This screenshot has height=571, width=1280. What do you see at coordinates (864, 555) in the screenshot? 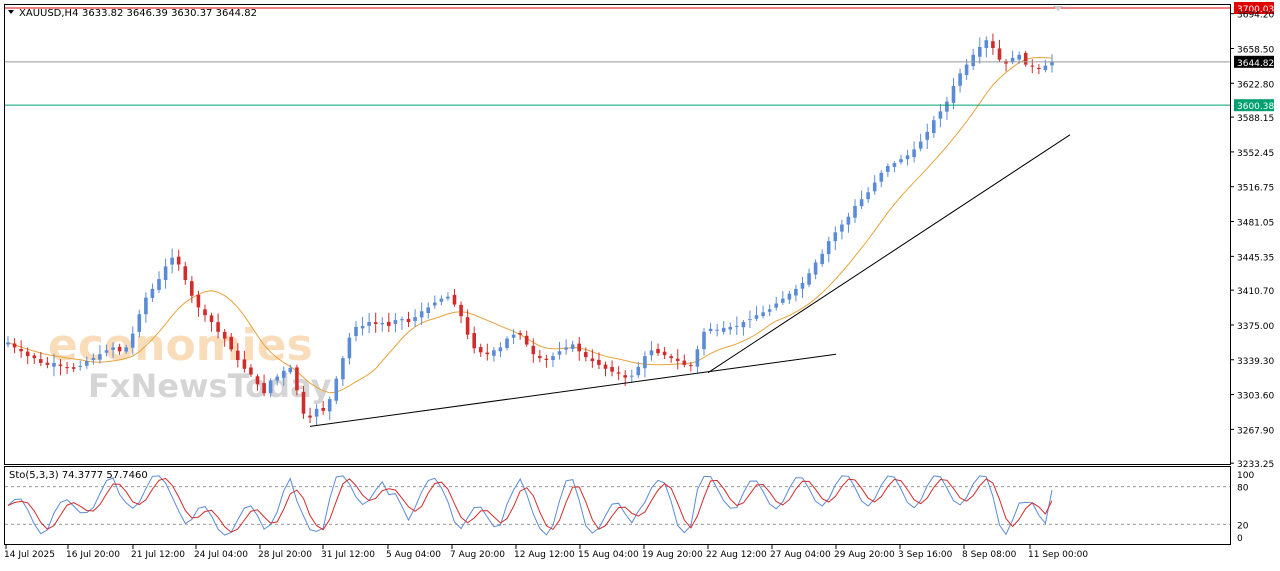
I see `time-tick-label: 29 Aug 20:00` at bounding box center [864, 555].